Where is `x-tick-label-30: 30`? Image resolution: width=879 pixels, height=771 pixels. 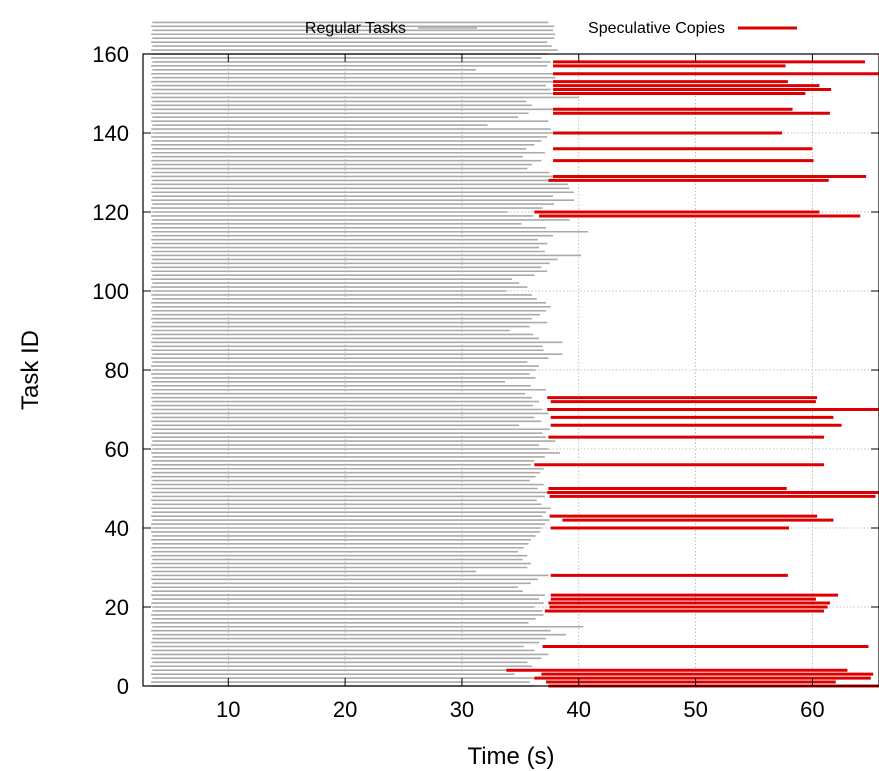 x-tick-label-30: 30 is located at coordinates (462, 709).